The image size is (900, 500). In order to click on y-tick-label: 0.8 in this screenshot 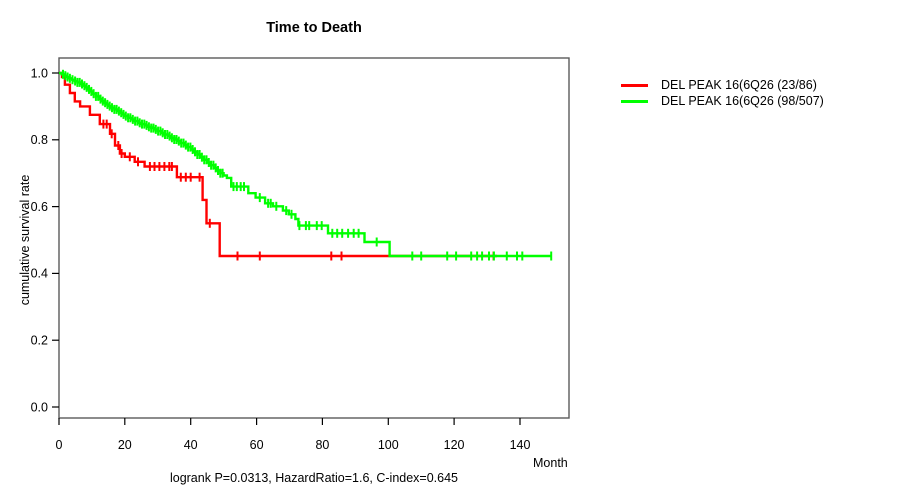, I will do `click(39, 140)`.